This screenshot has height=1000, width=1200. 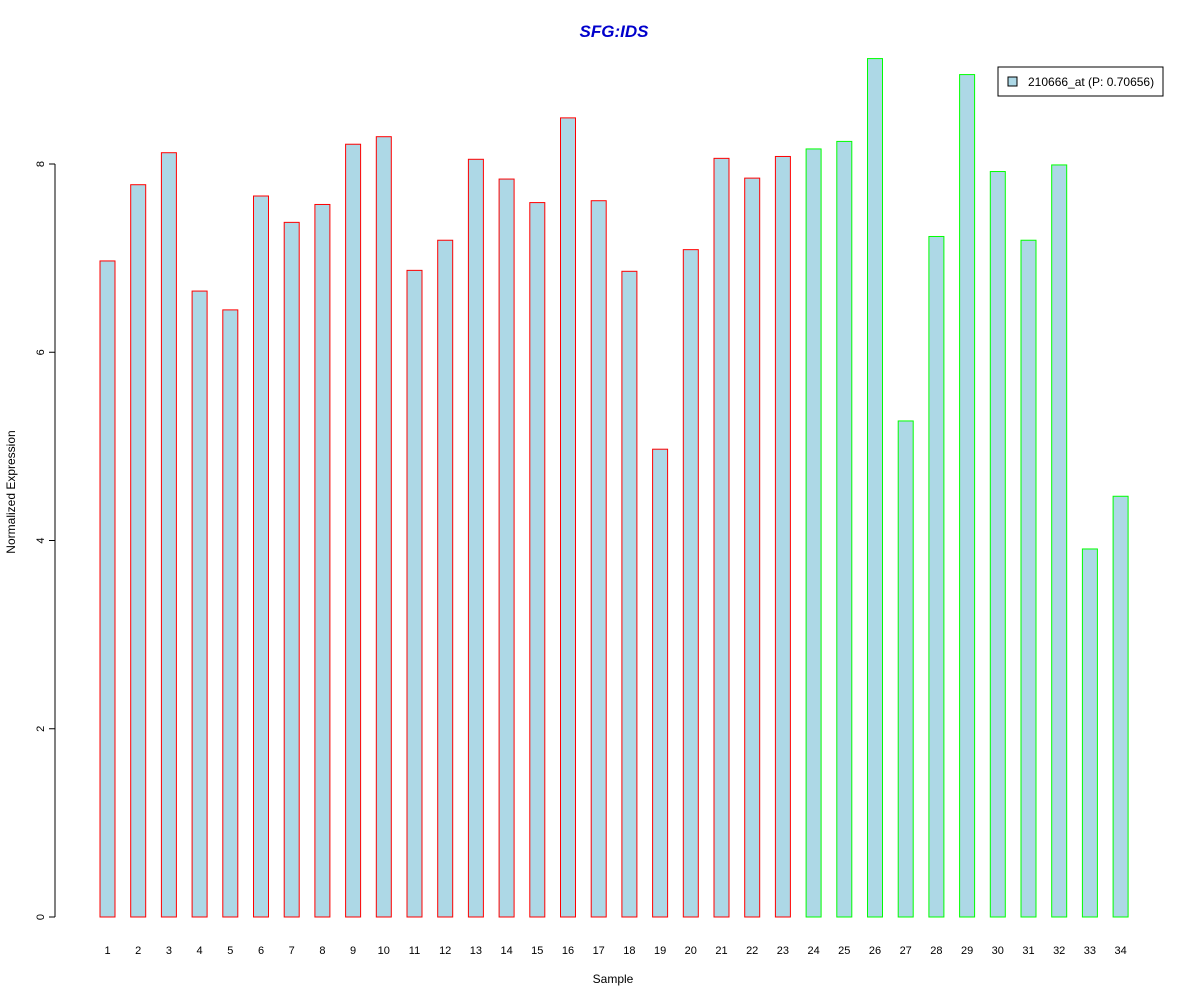 What do you see at coordinates (599, 951) in the screenshot?
I see `x-tick-label: 17` at bounding box center [599, 951].